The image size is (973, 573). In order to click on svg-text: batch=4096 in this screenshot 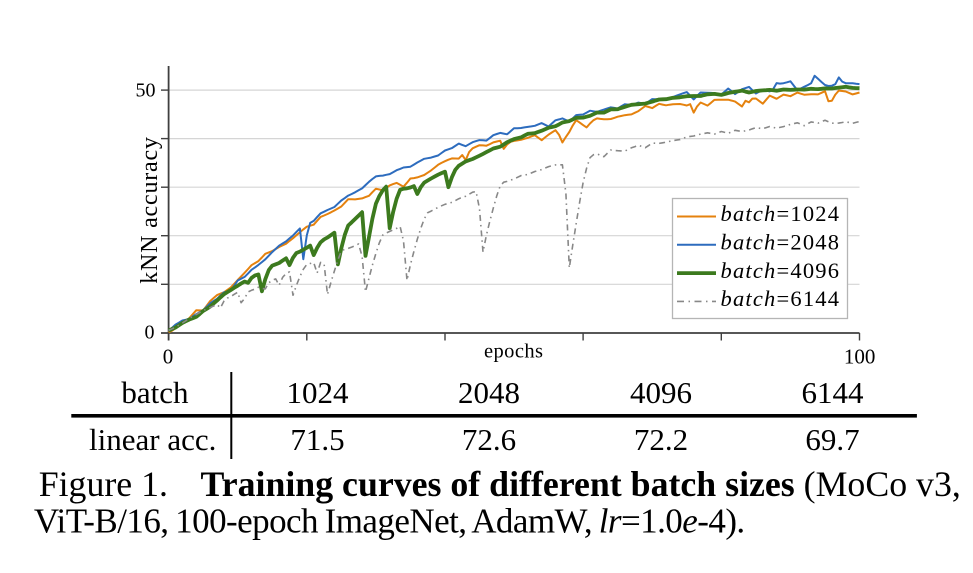, I will do `click(781, 270)`.